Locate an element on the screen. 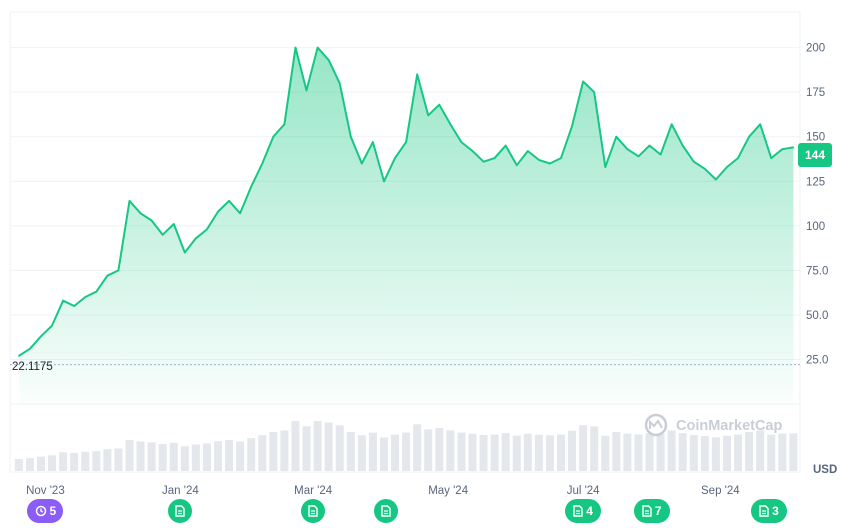  coinmarketcap-logo: CoinMarketCap is located at coordinates (713, 425).